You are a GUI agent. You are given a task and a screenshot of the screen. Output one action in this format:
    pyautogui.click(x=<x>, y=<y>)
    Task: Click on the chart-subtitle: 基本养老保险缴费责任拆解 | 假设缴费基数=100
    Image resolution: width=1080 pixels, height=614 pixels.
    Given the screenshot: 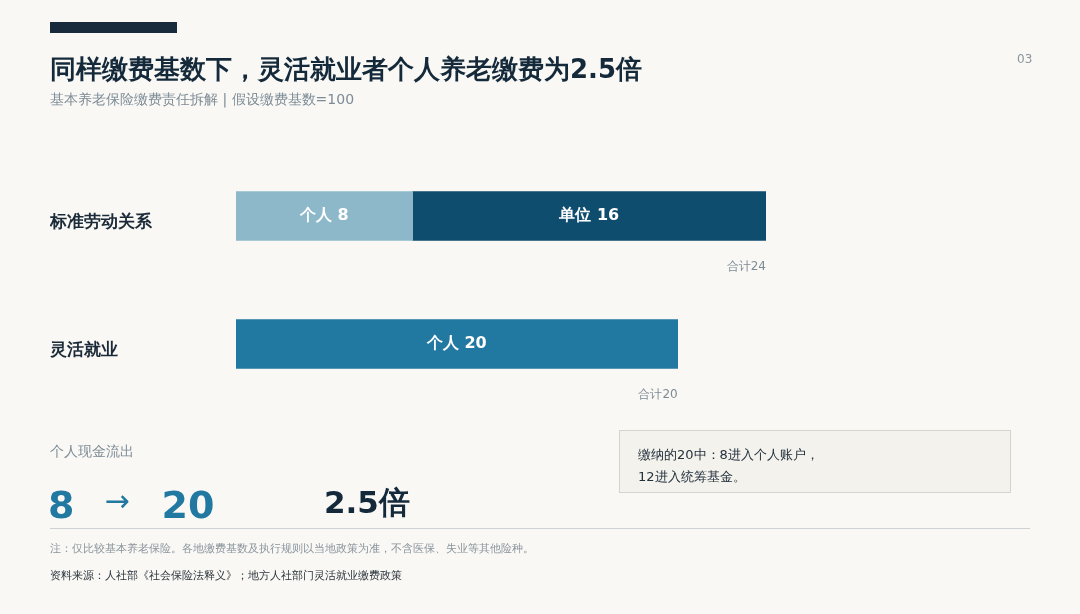 What is the action you would take?
    pyautogui.click(x=202, y=100)
    